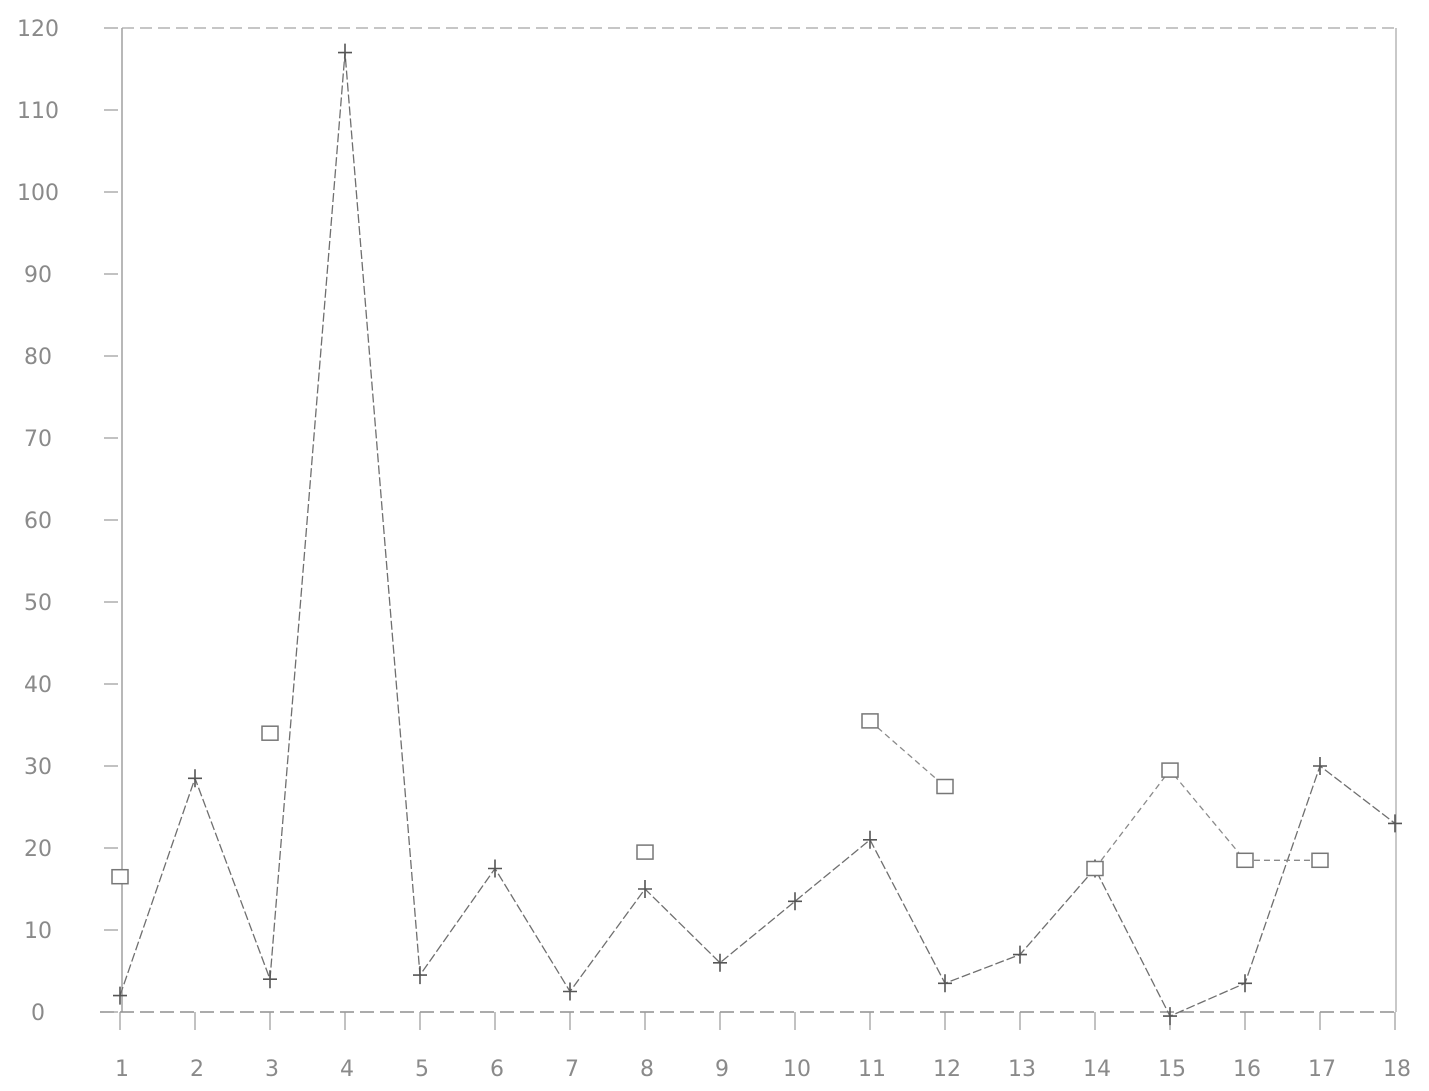 The height and width of the screenshot is (1091, 1429). Describe the element at coordinates (947, 1069) in the screenshot. I see `x-tick-label: 12` at that location.